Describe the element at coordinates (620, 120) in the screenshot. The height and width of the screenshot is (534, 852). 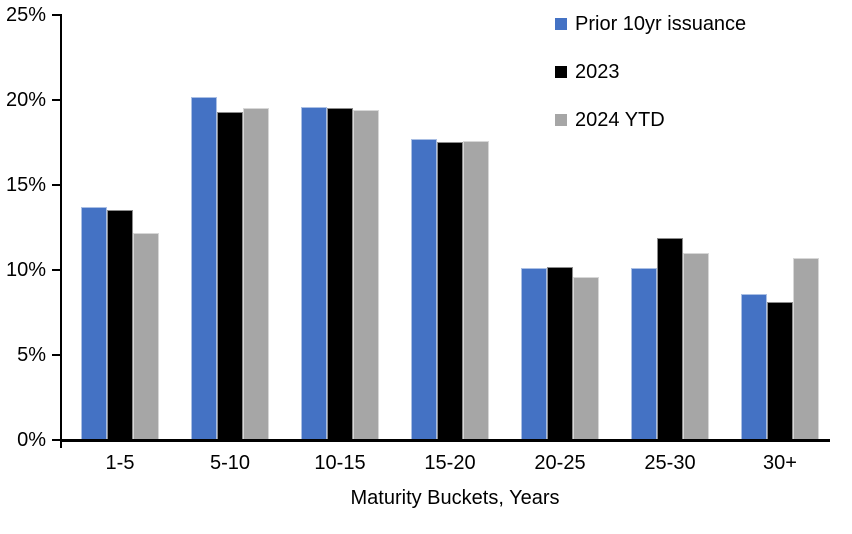
I see `legend-label: 2024 YTD` at that location.